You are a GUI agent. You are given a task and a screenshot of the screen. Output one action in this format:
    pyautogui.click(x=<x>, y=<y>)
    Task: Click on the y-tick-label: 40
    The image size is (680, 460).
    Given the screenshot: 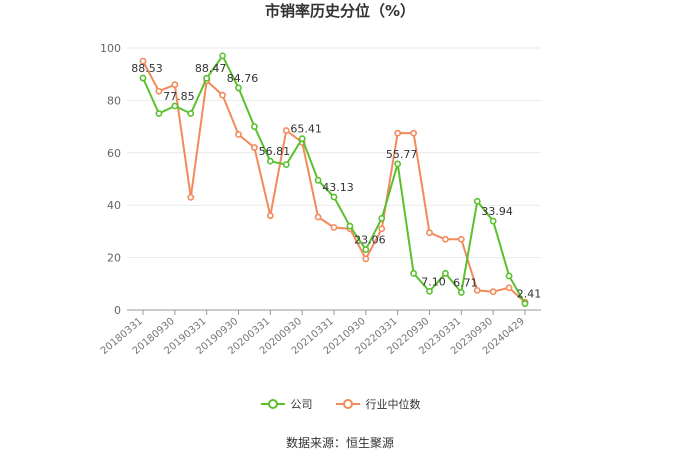 What is the action you would take?
    pyautogui.click(x=114, y=205)
    